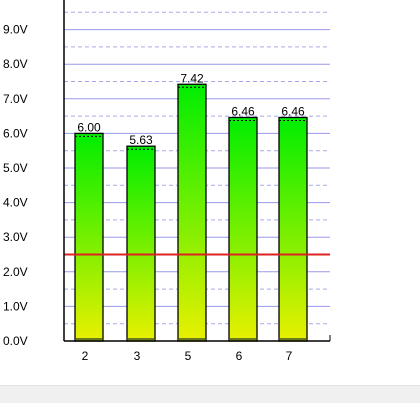  What do you see at coordinates (15, 203) in the screenshot?
I see `y-tick-label: 4.0V` at bounding box center [15, 203].